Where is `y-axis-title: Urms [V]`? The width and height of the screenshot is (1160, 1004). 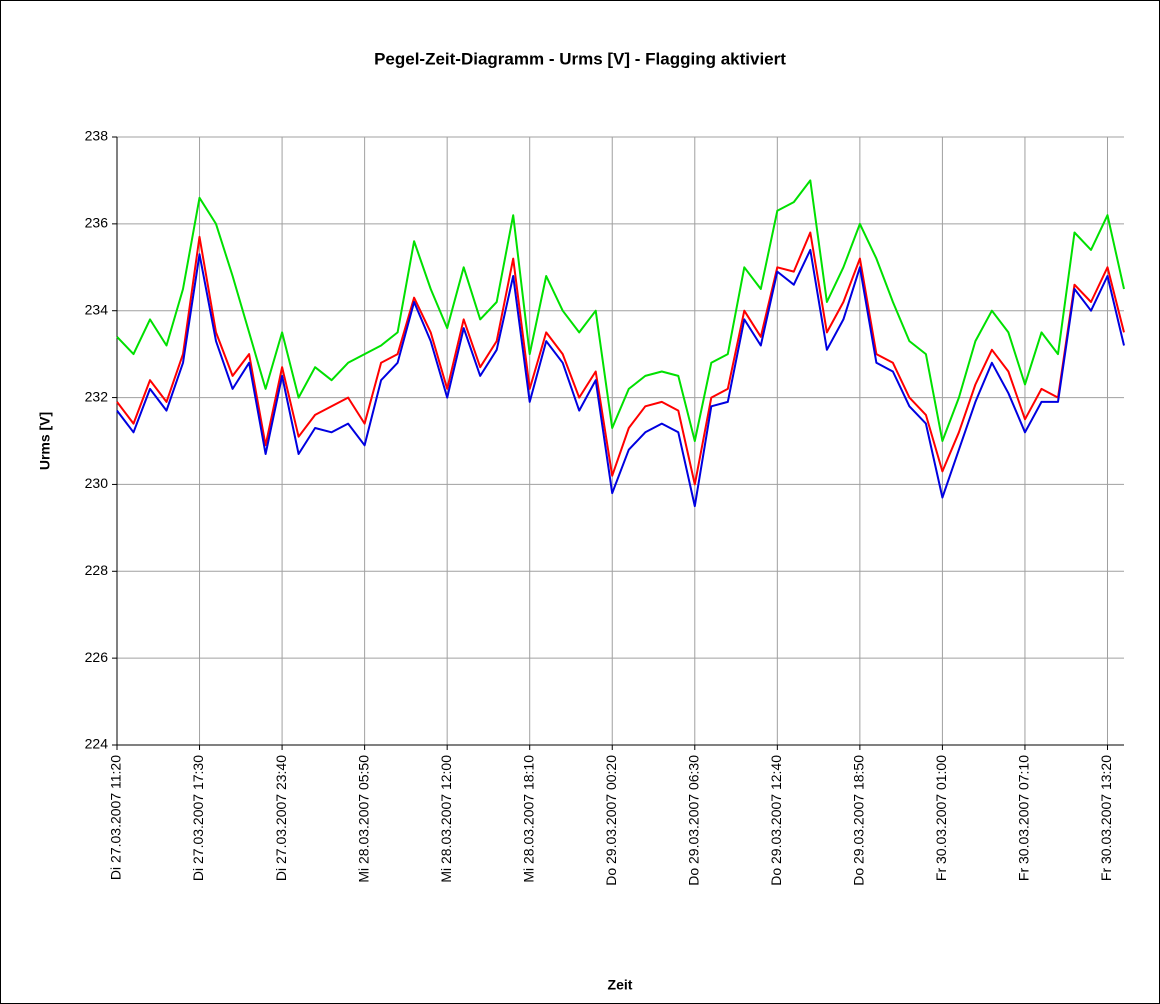
y-axis-title: Urms [V] is located at coordinates (45, 441).